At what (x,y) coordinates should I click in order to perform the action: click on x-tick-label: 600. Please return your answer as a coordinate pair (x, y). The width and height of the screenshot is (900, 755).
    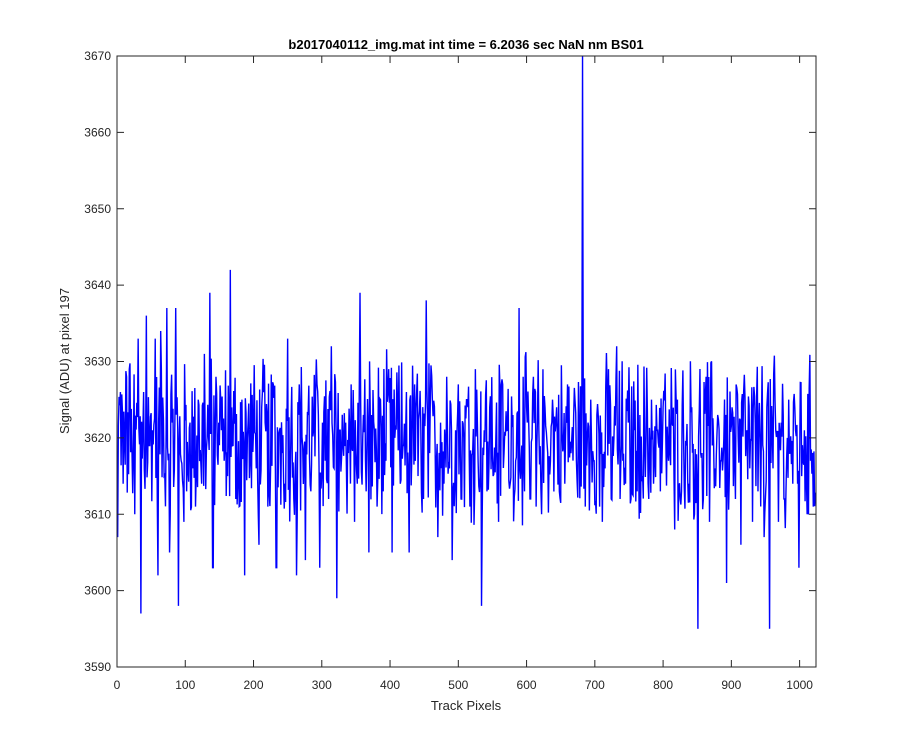
    Looking at the image, I should click on (527, 685).